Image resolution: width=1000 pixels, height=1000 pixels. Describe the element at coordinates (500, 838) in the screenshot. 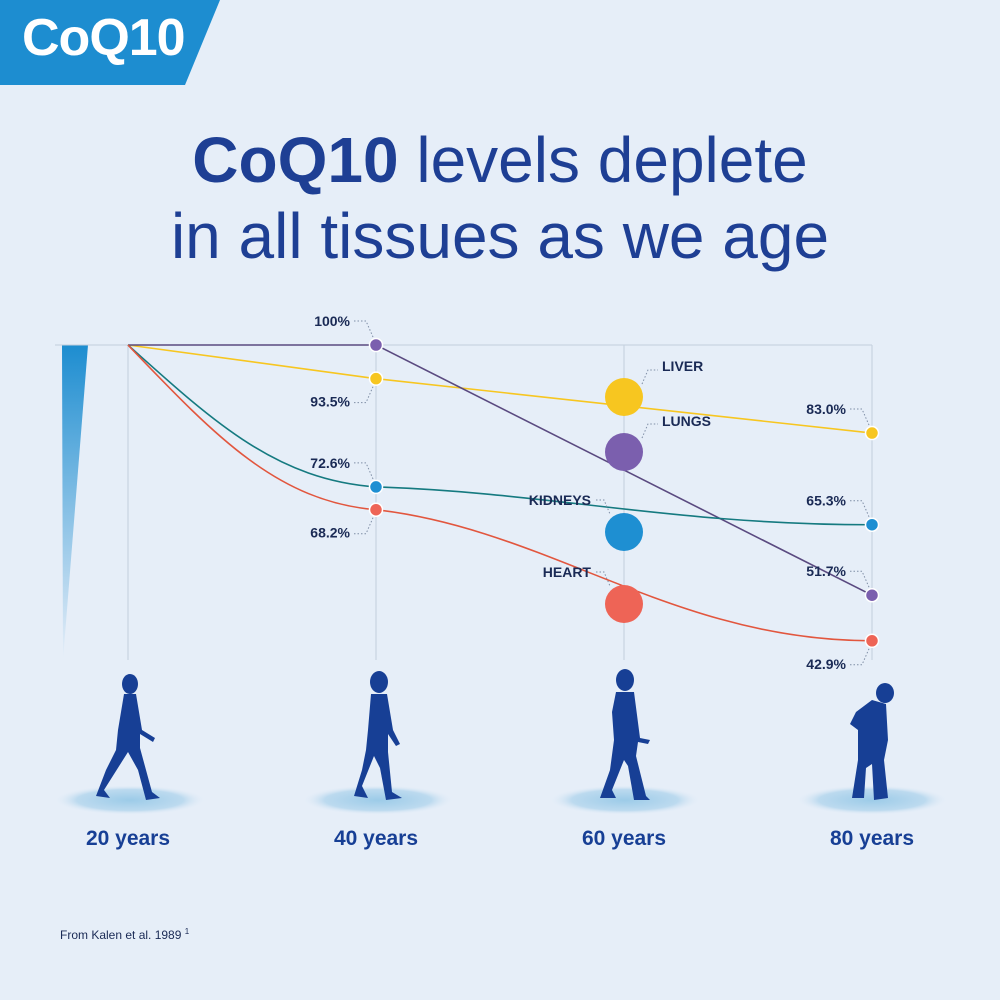

I see `x-axis-labels: 20 years 40 years 60 years 80 years` at that location.